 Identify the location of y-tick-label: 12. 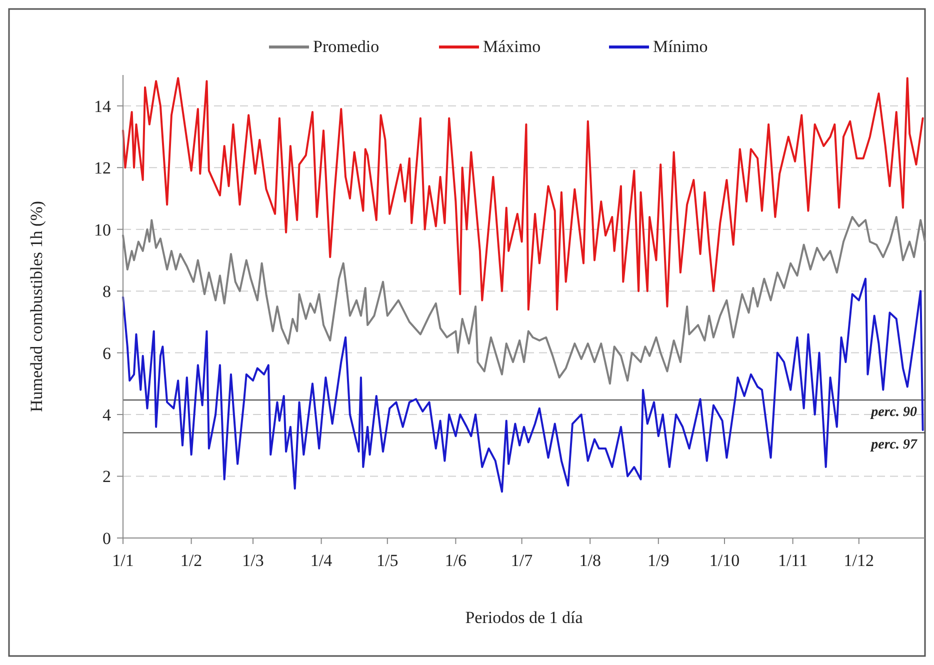
(102, 168).